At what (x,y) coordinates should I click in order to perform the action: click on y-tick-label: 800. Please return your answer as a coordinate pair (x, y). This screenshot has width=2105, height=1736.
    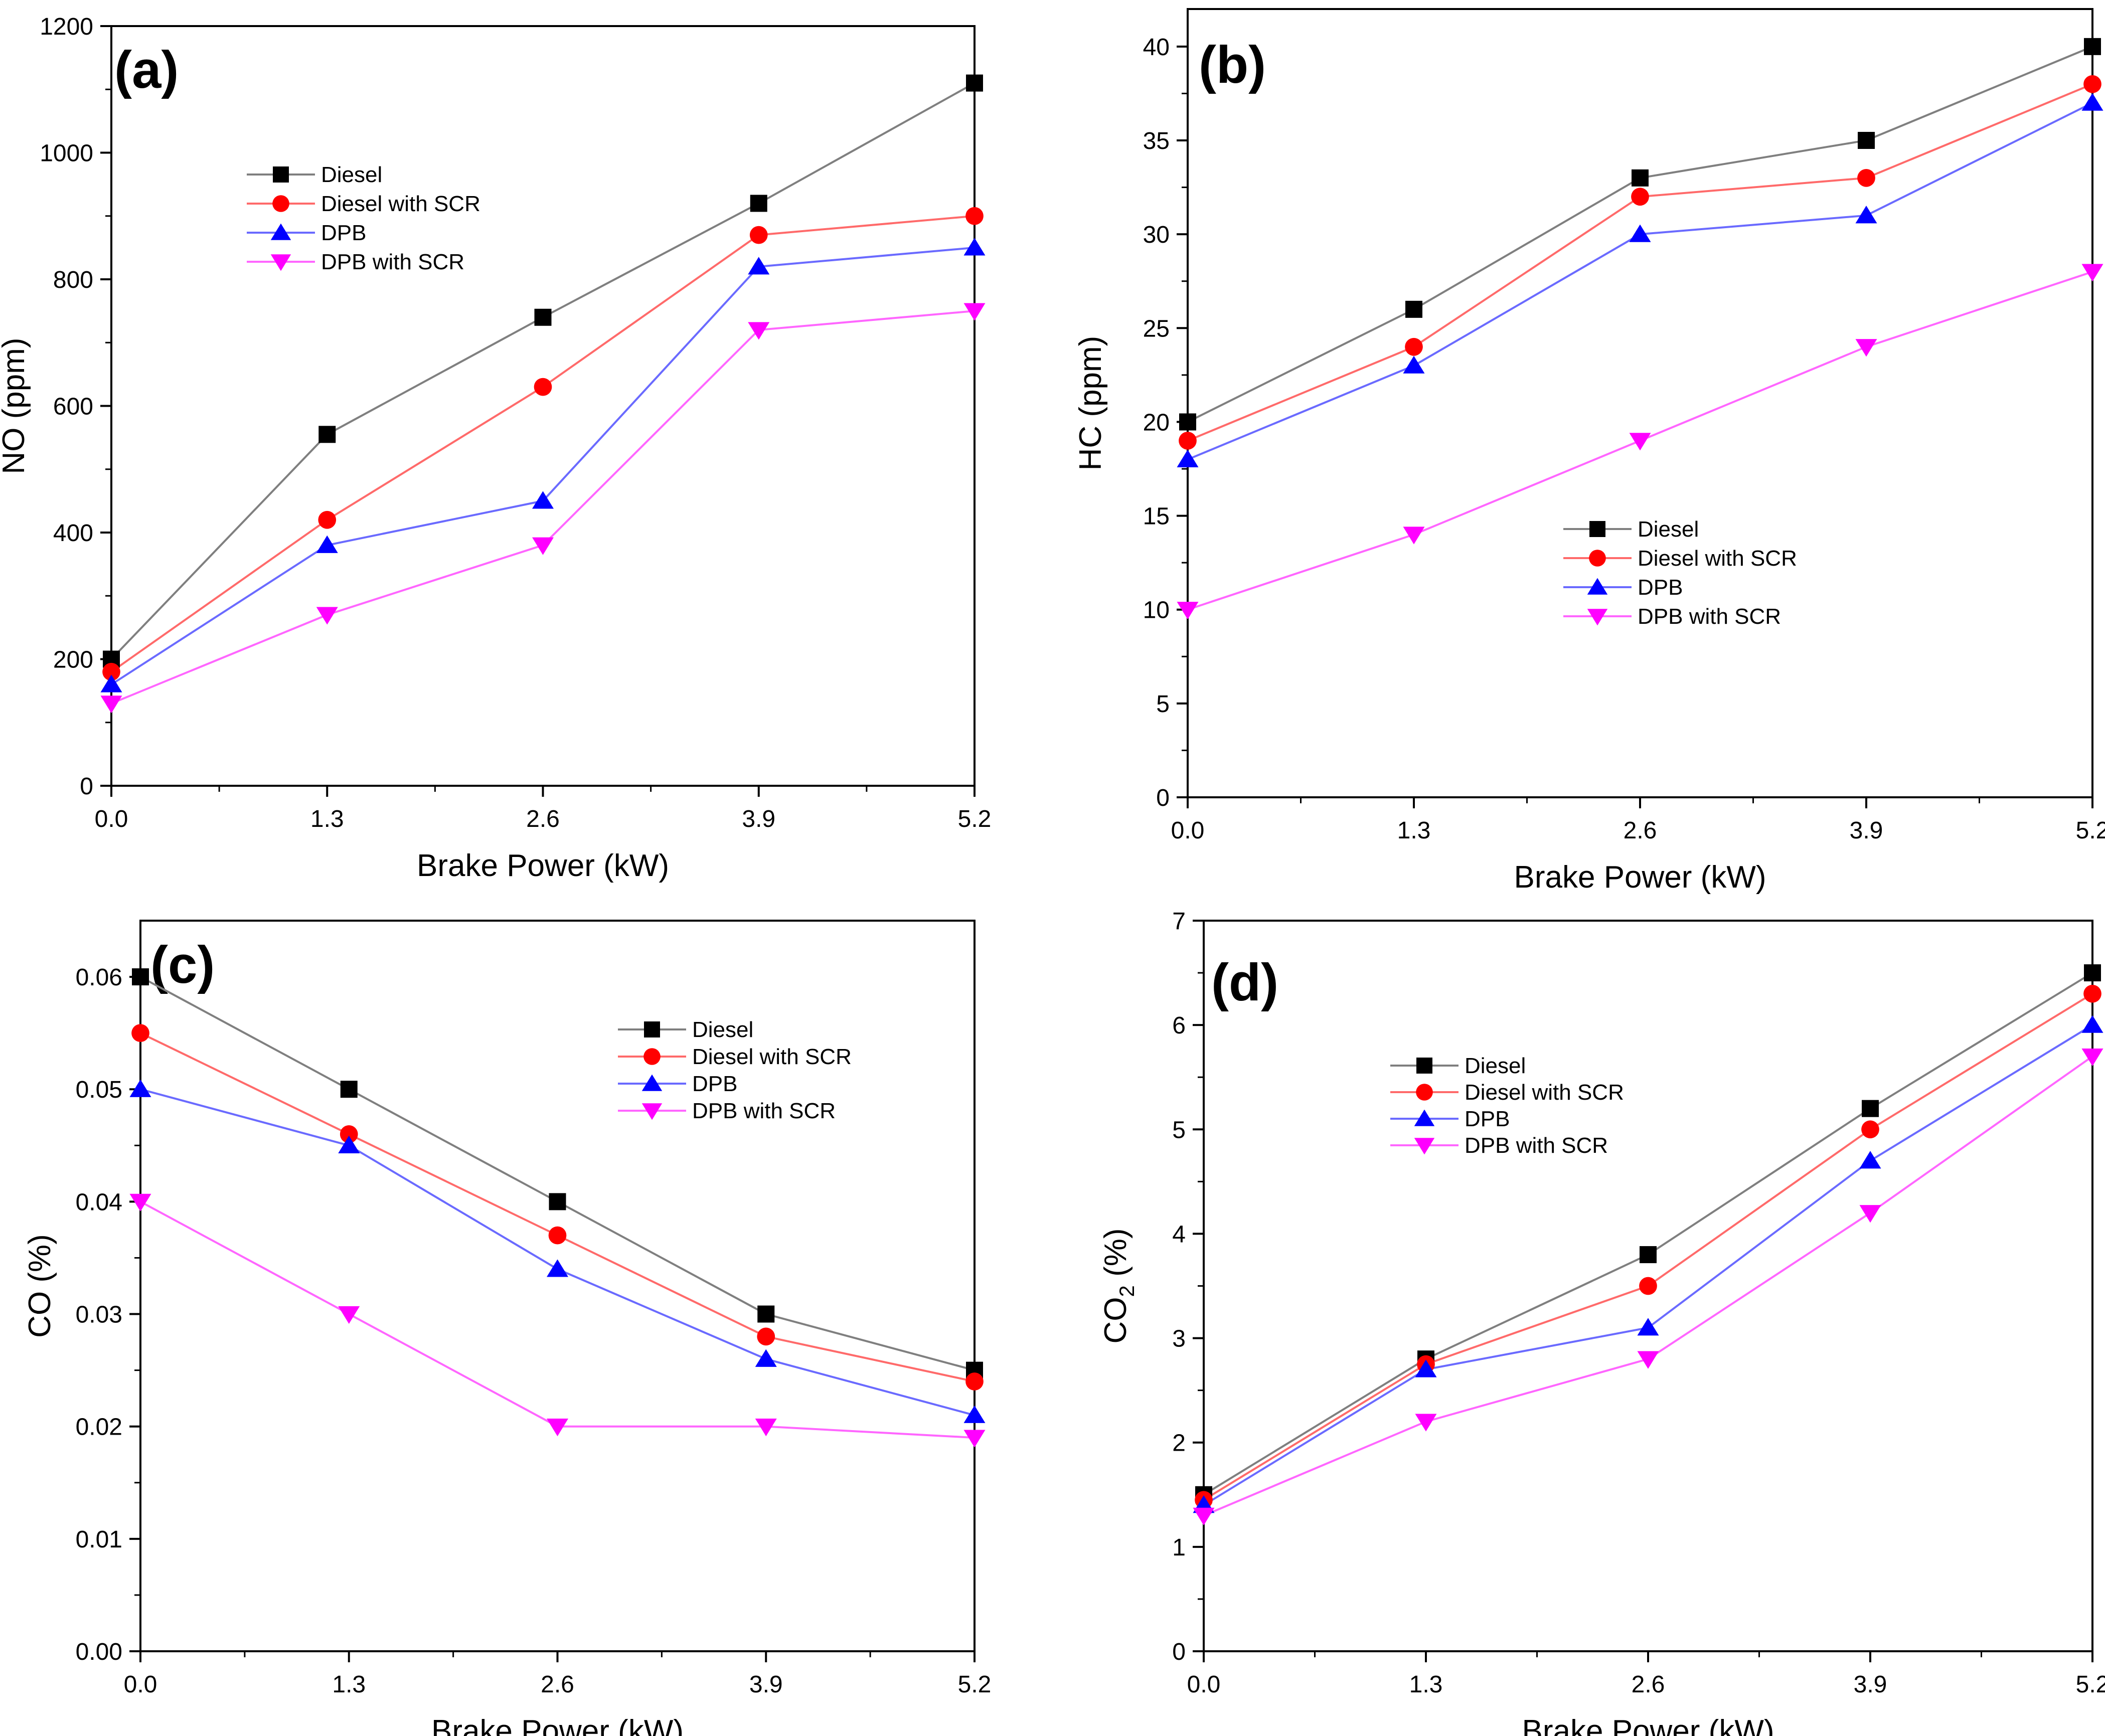
    Looking at the image, I should click on (73, 280).